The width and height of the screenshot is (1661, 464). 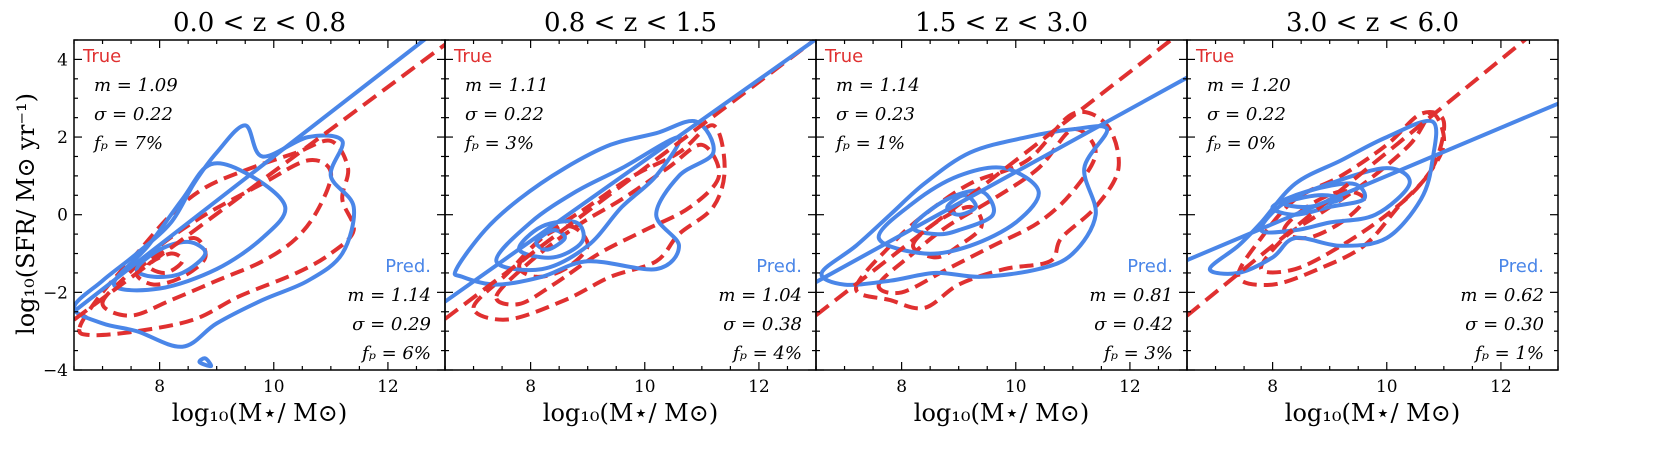 What do you see at coordinates (498, 143) in the screenshot?
I see `true-stat: fₚ = 3%` at bounding box center [498, 143].